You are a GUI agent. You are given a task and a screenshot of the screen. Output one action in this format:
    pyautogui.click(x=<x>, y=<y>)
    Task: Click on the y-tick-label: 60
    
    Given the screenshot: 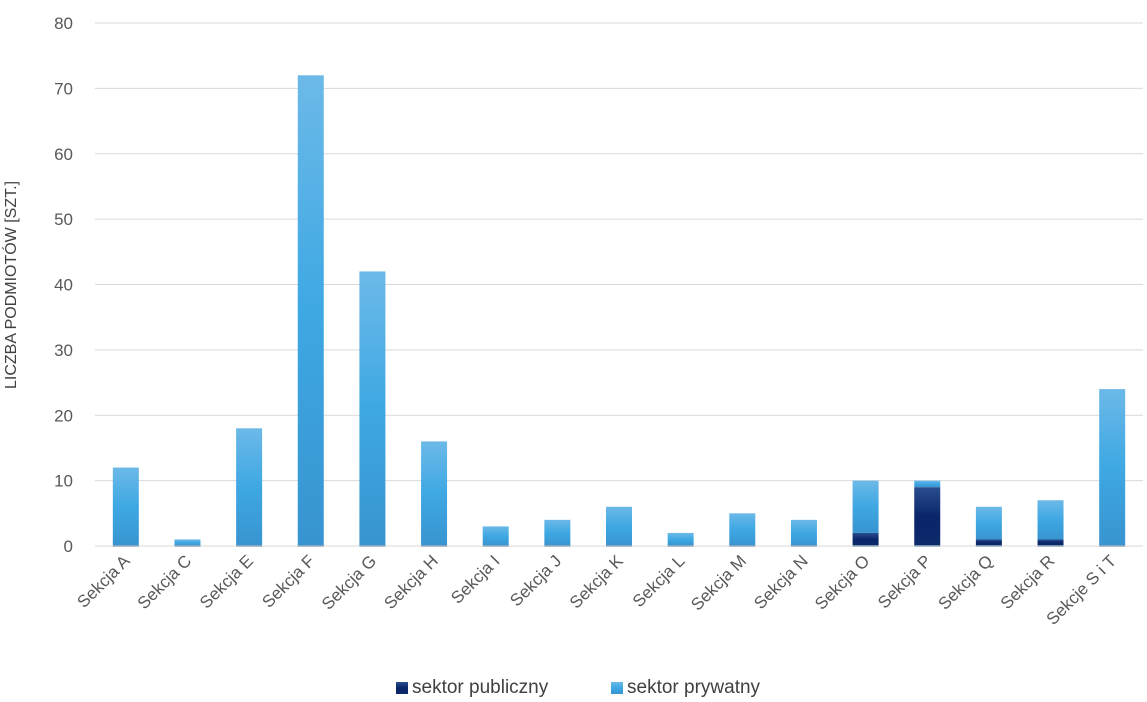 What is the action you would take?
    pyautogui.click(x=63, y=154)
    